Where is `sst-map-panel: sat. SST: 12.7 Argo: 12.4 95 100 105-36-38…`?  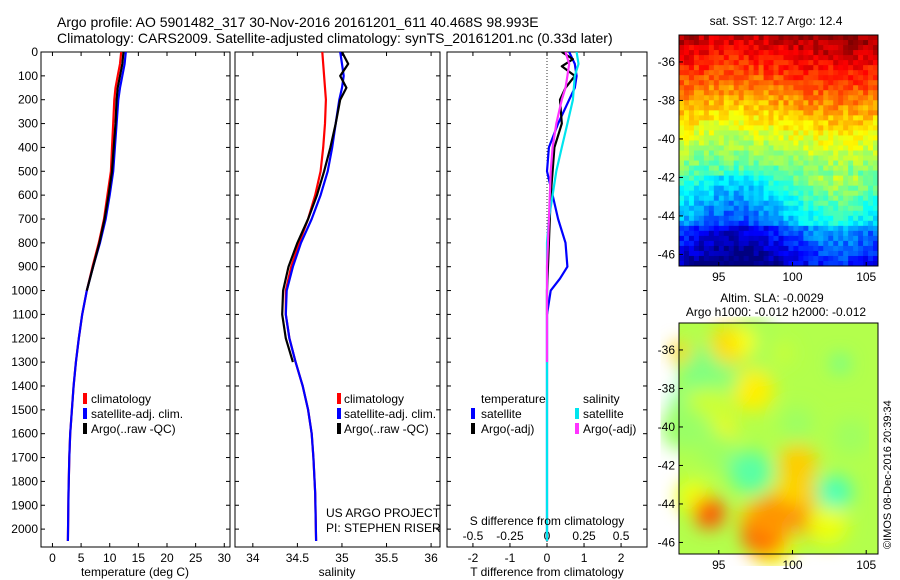
sst-map-panel: sat. SST: 12.7 Argo: 12.4 95 100 105-36-38… is located at coordinates (768, 149).